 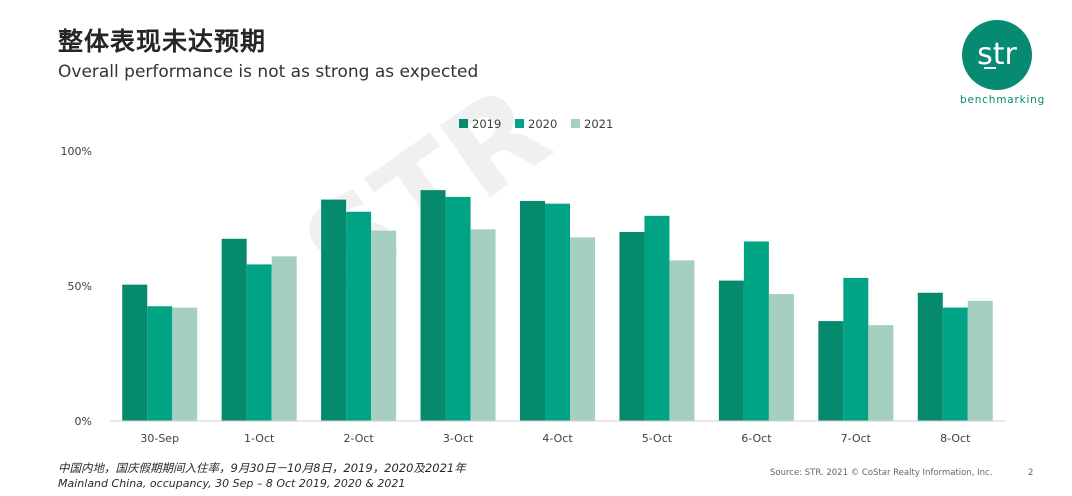 What do you see at coordinates (519, 123) in the screenshot?
I see `legend-swatch-2020` at bounding box center [519, 123].